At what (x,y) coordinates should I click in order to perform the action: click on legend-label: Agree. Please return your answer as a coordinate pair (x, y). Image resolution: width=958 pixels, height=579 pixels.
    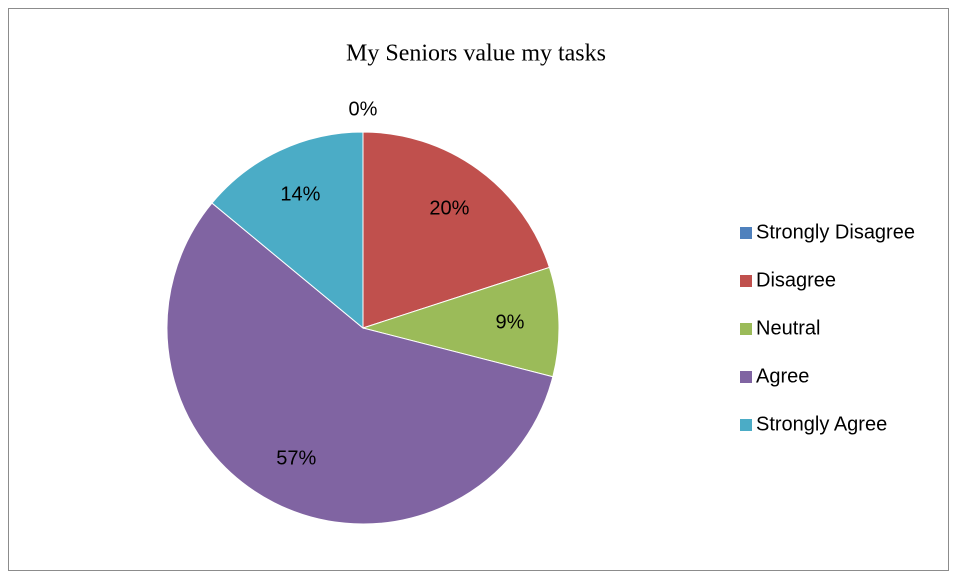
    Looking at the image, I should click on (782, 376).